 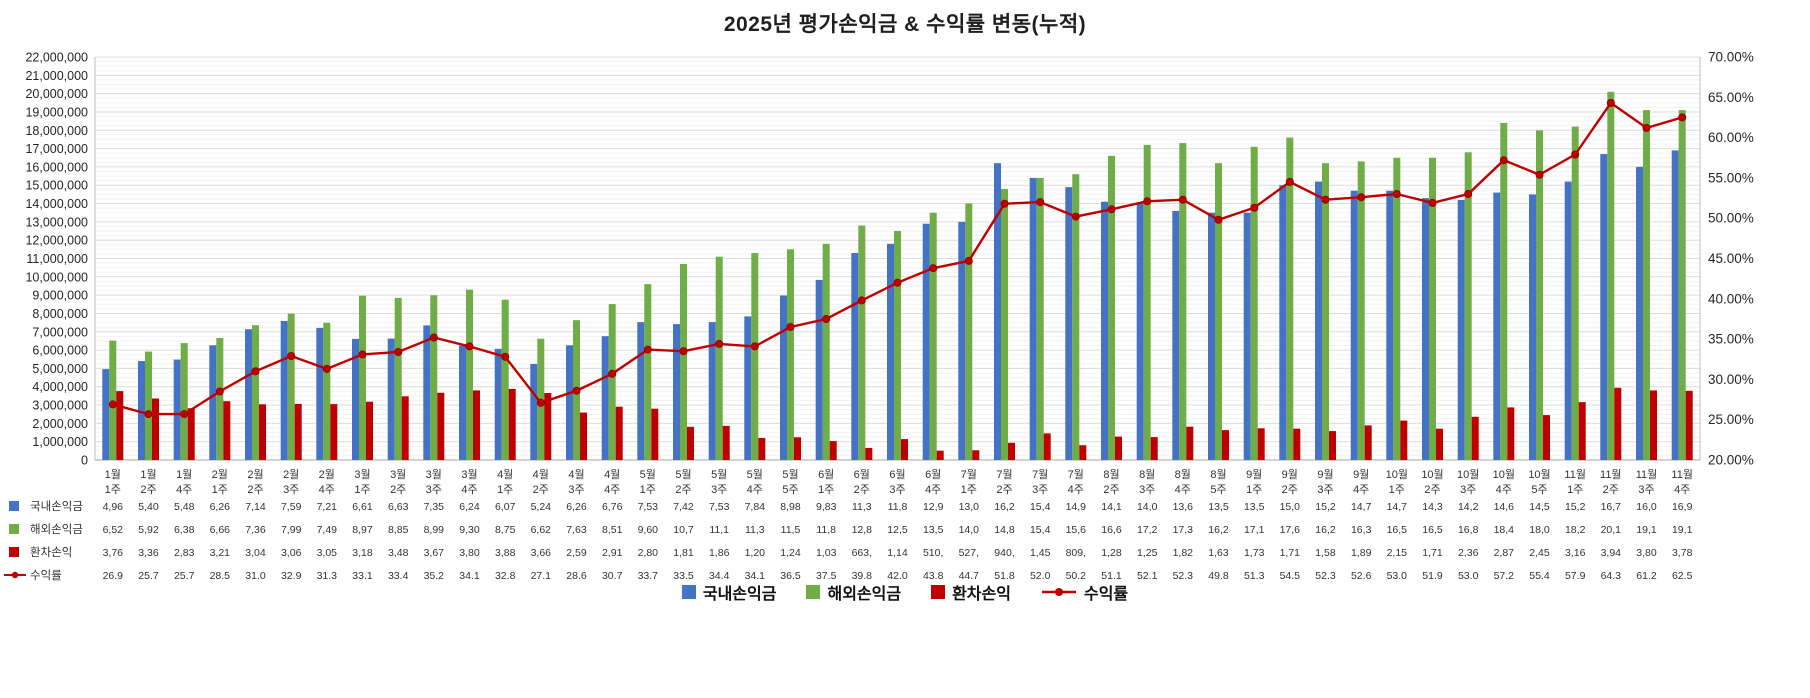 I want to click on right-tick-label: 50.00%, so click(x=1731, y=218).